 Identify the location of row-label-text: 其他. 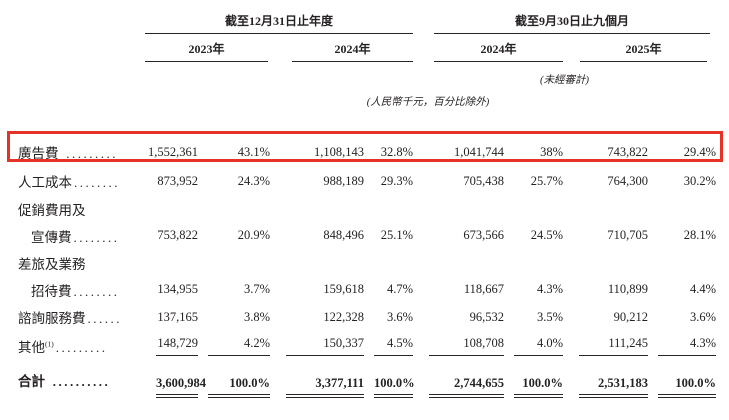
(31, 347).